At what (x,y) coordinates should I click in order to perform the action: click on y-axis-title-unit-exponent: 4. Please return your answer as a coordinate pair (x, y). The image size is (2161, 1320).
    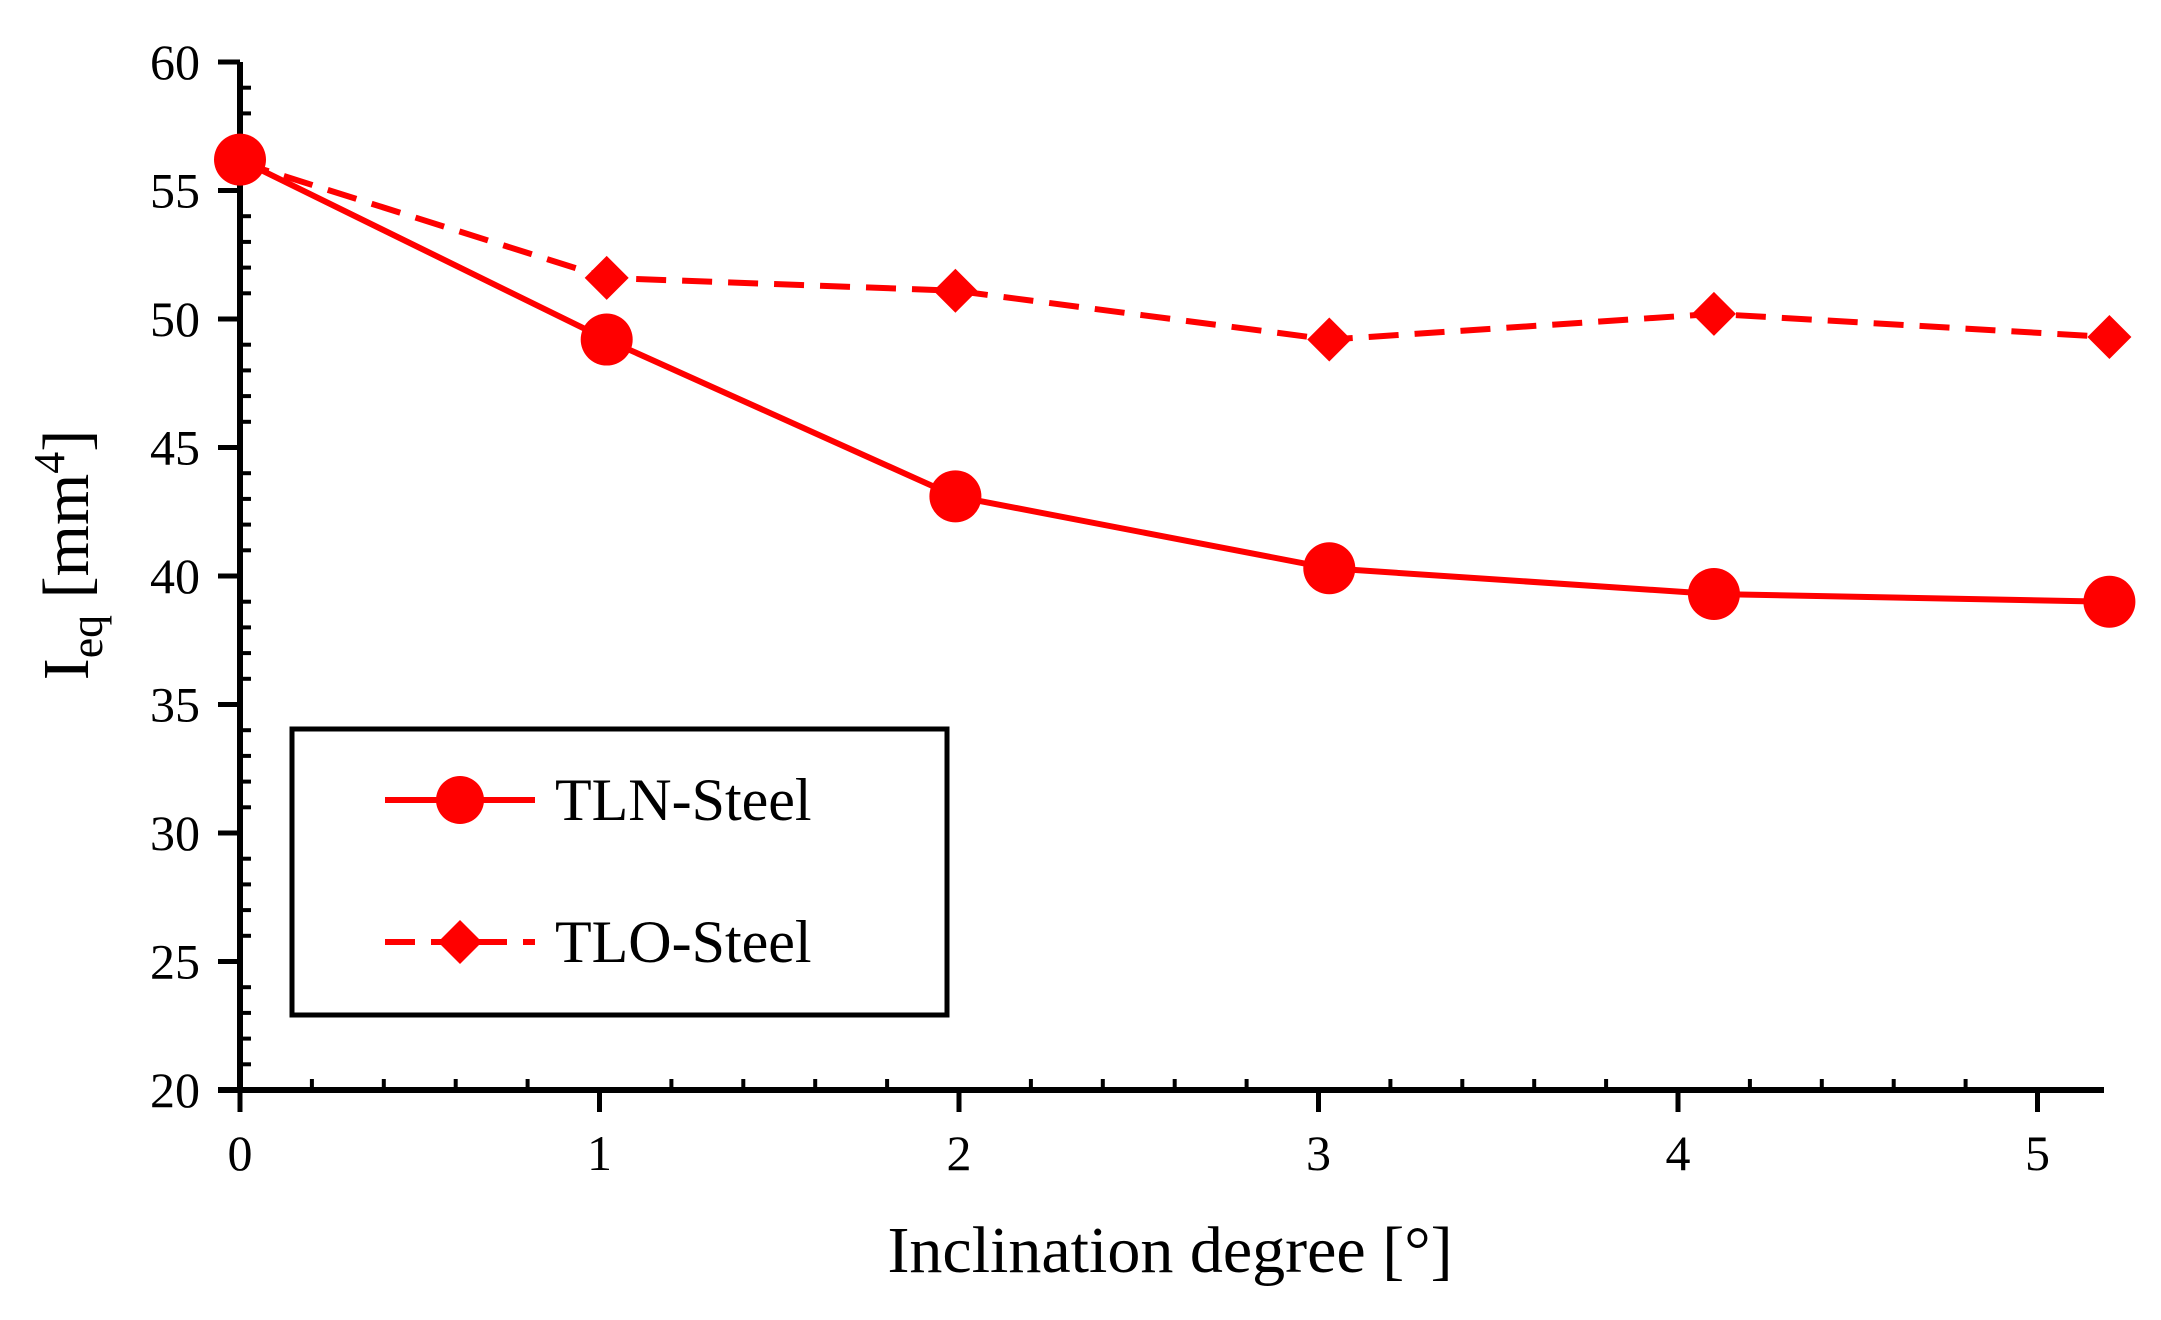
    Looking at the image, I should click on (49, 463).